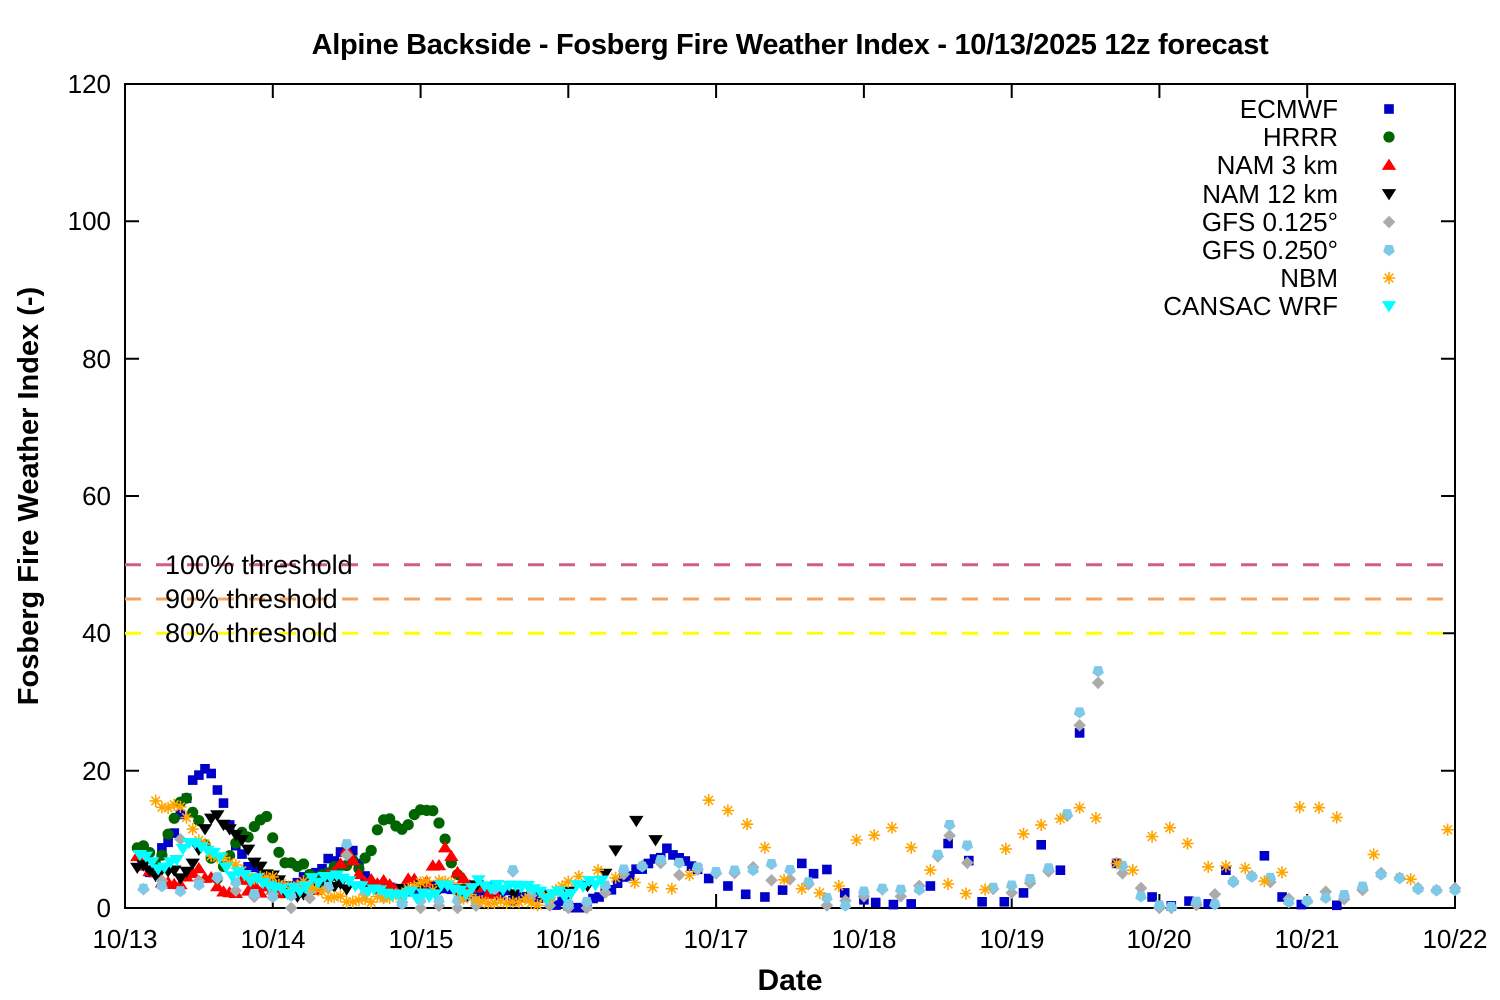 The width and height of the screenshot is (1500, 1000). I want to click on svg-text: 10/16, so click(567, 939).